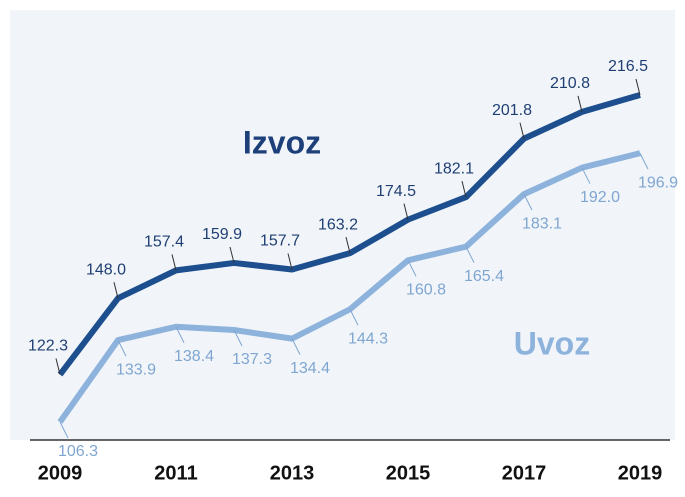  I want to click on value-label: 157.4, so click(164, 242).